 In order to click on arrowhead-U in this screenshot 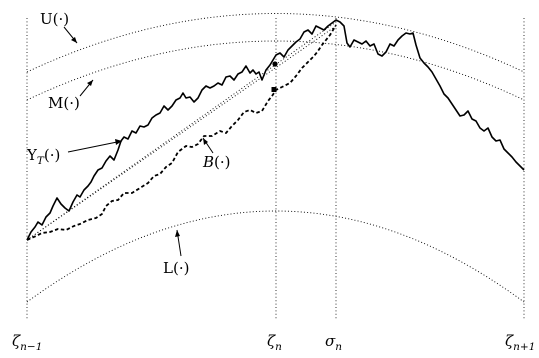, I will do `click(74, 40)`.